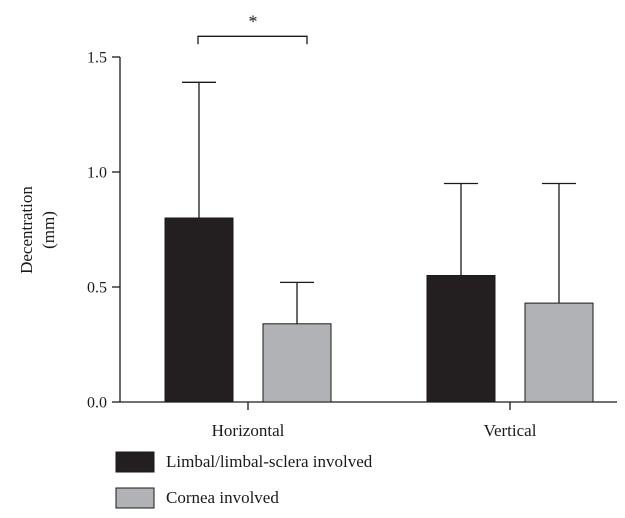  I want to click on legend-label: Cornea involved, so click(222, 497).